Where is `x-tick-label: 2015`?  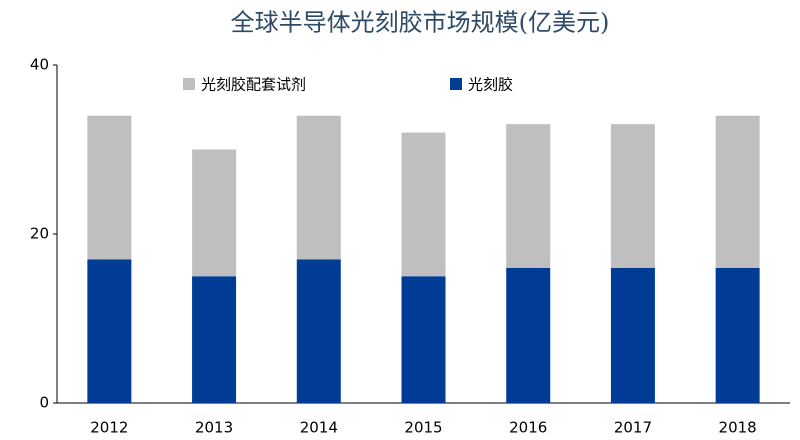 x-tick-label: 2015 is located at coordinates (423, 428).